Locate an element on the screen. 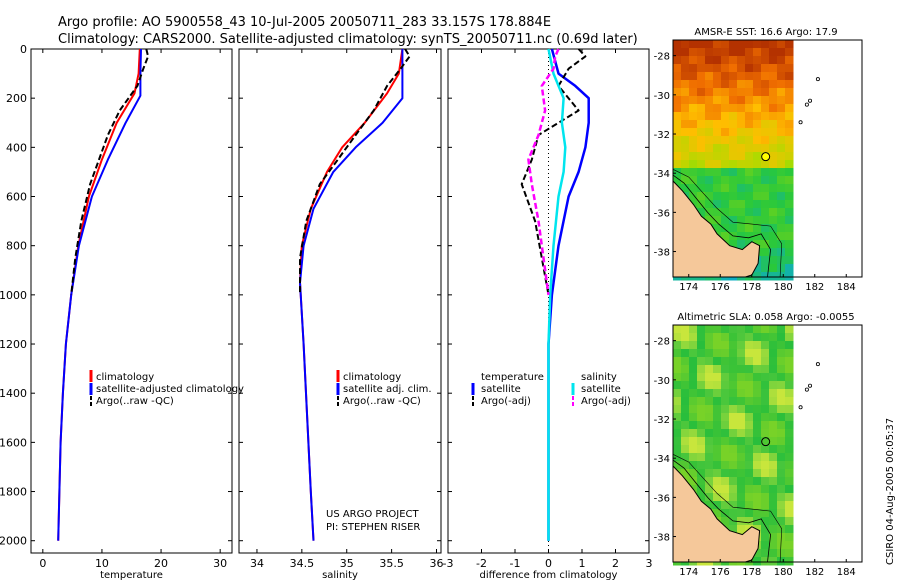  y-tick-label: -34 is located at coordinates (662, 459).